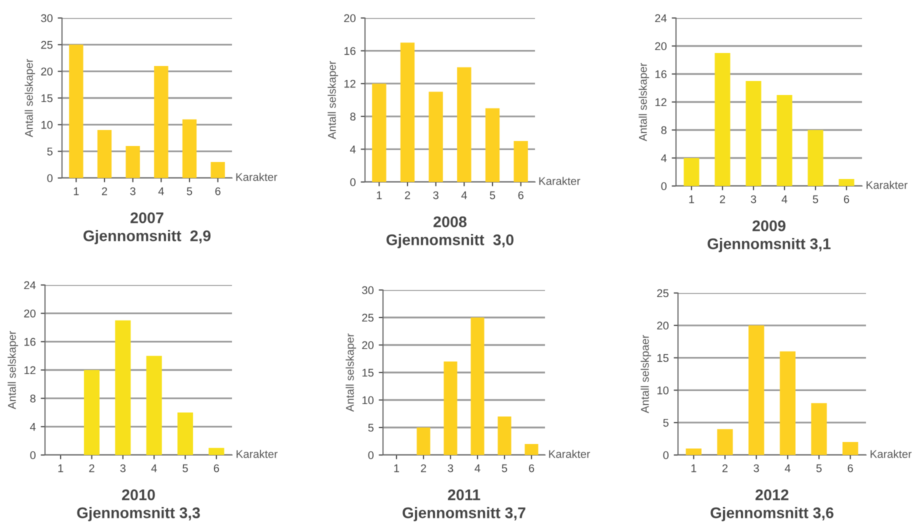 The width and height of the screenshot is (914, 528). I want to click on text: Gjennomsnitt 3,0, so click(450, 241).